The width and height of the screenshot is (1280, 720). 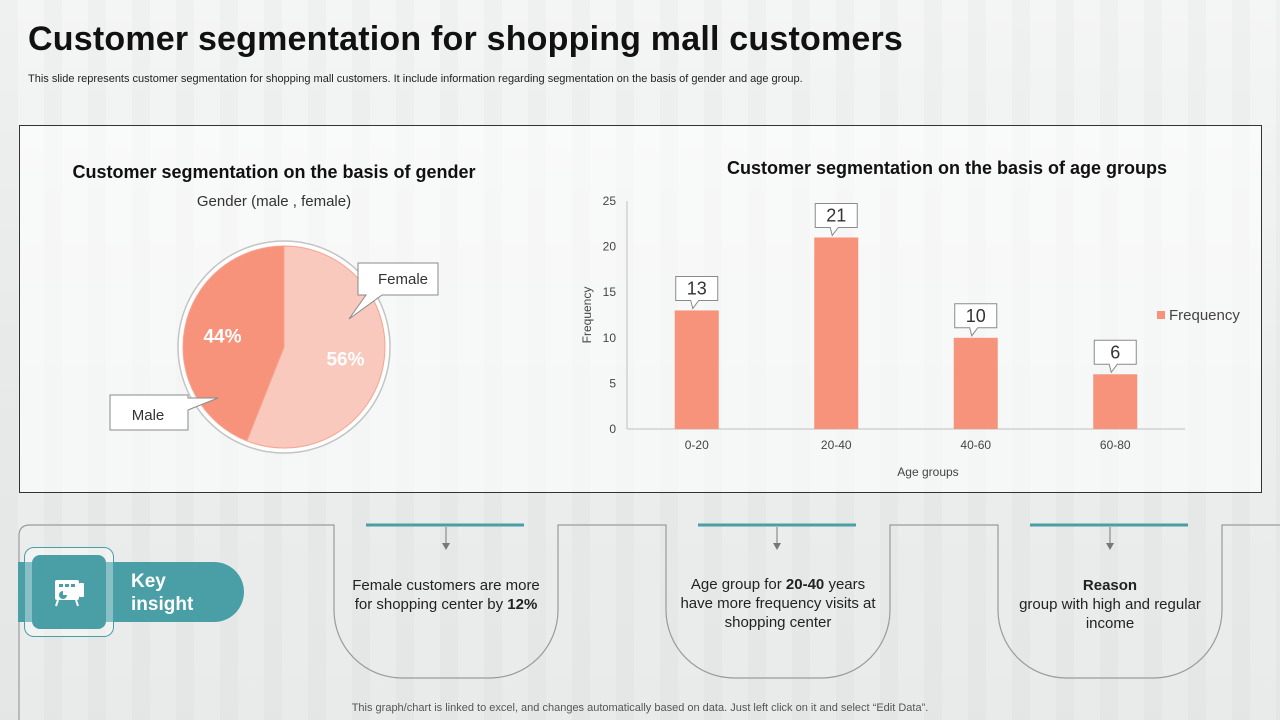 What do you see at coordinates (836, 215) in the screenshot?
I see `data-label-value: 21` at bounding box center [836, 215].